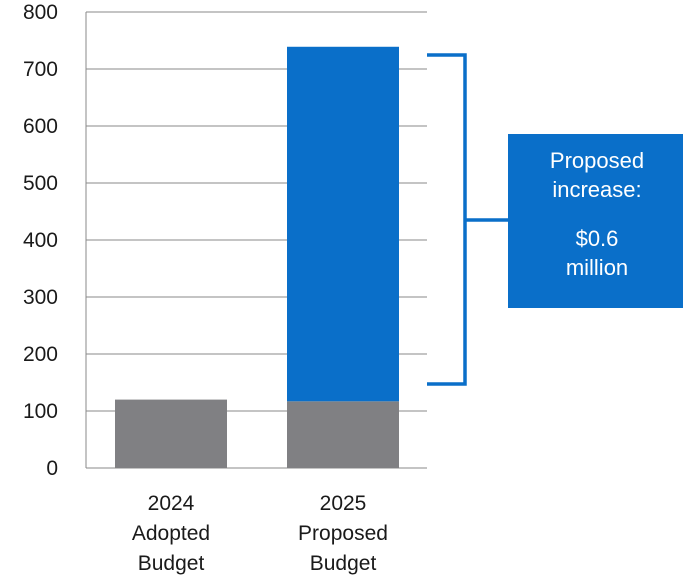 The height and width of the screenshot is (581, 683). Describe the element at coordinates (595, 221) in the screenshot. I see `increase-callout: Proposed increase: $0.6 million` at that location.